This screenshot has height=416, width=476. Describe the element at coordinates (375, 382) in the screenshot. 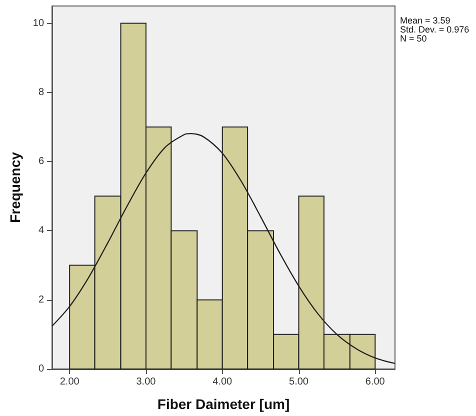

I see `x-tick-label: 6.00` at that location.